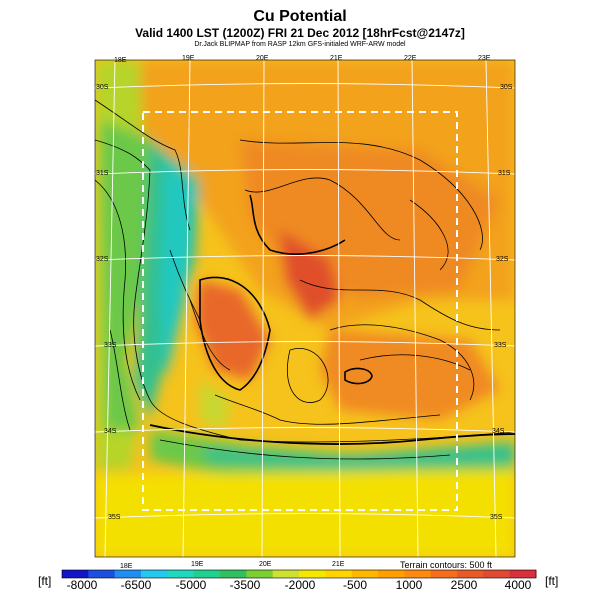 The image size is (600, 600). What do you see at coordinates (120, 60) in the screenshot?
I see `lon-label-top: 18E` at bounding box center [120, 60].